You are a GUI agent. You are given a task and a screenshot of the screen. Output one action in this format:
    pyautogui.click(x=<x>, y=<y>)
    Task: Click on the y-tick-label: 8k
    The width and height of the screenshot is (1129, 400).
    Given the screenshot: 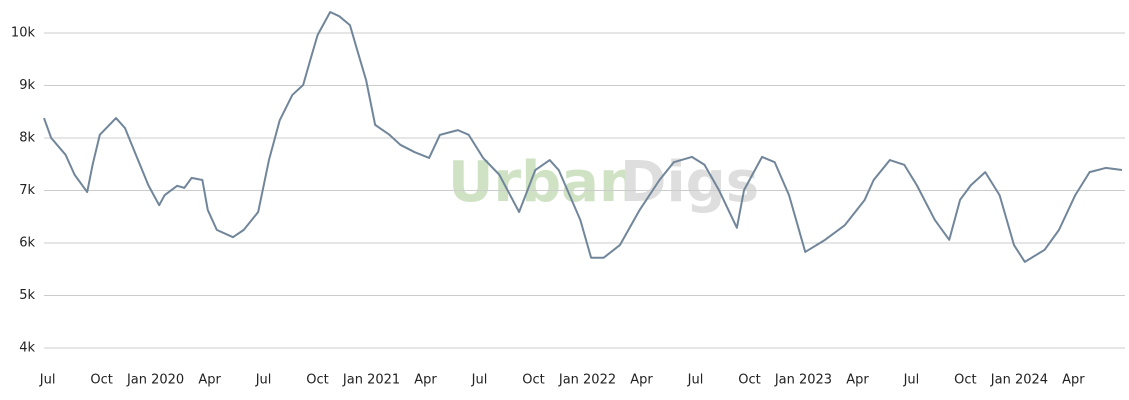 What is the action you would take?
    pyautogui.click(x=27, y=138)
    